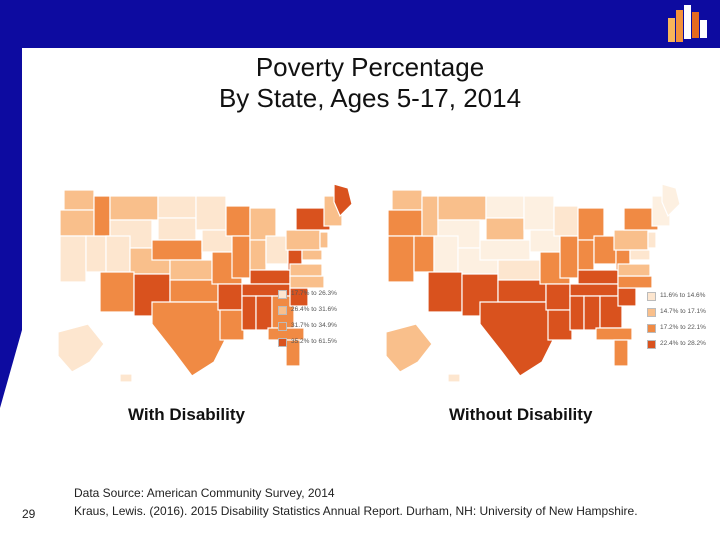  I want to click on state-fl, so click(614, 334).